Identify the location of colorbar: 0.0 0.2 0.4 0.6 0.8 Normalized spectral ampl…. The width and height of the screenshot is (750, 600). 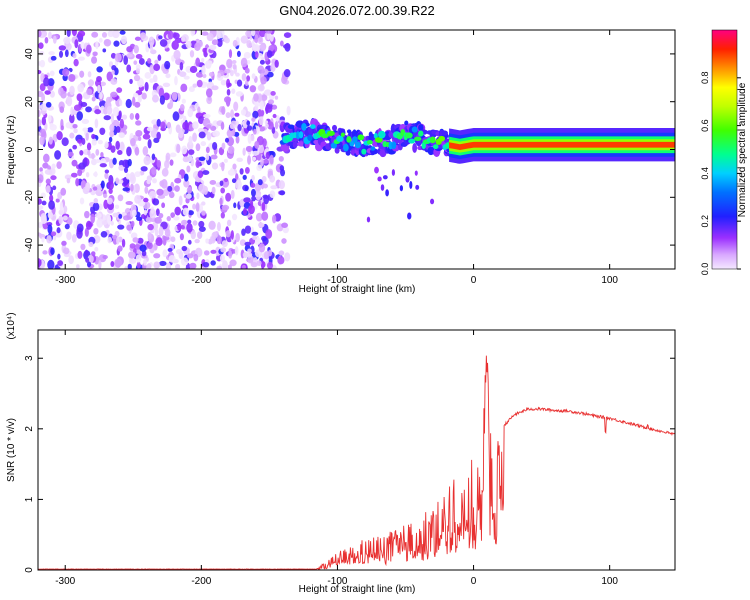
(724, 152).